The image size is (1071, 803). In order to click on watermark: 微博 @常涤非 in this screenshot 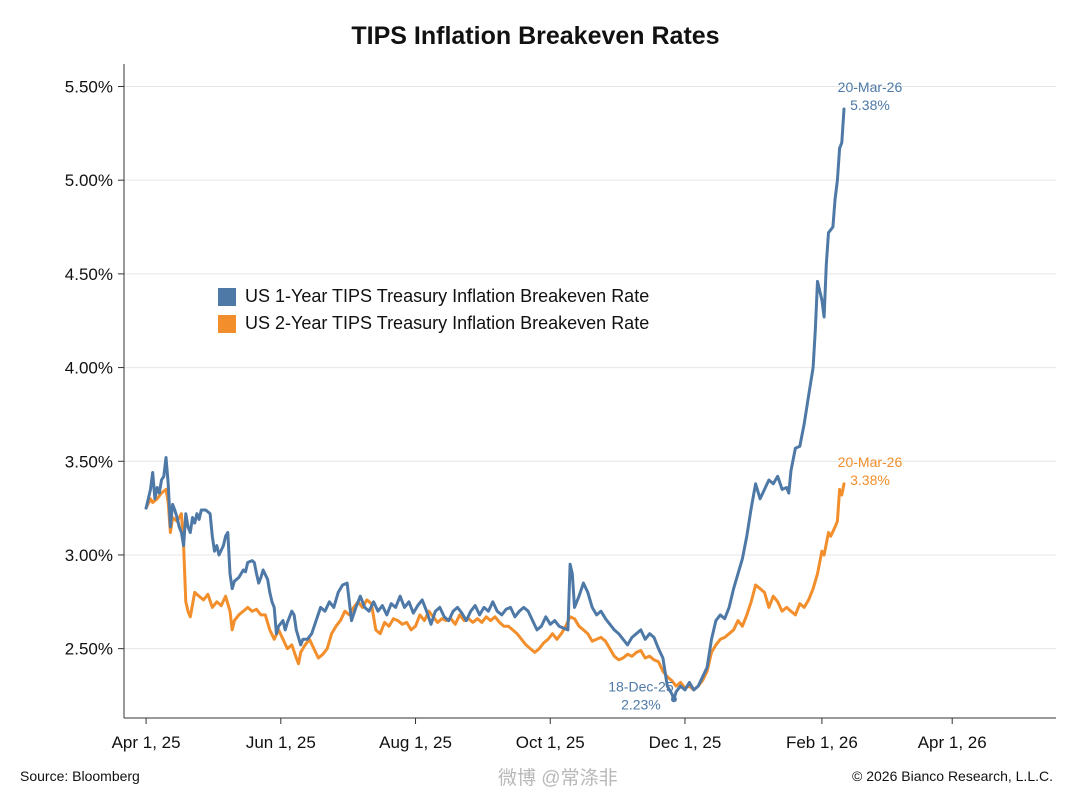, I will do `click(558, 778)`.